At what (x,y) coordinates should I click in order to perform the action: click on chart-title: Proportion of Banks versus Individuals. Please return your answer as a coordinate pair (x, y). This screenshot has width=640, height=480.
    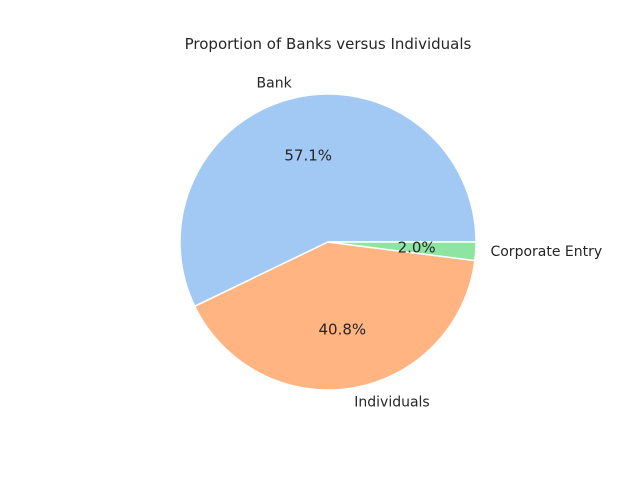
    Looking at the image, I should click on (328, 44).